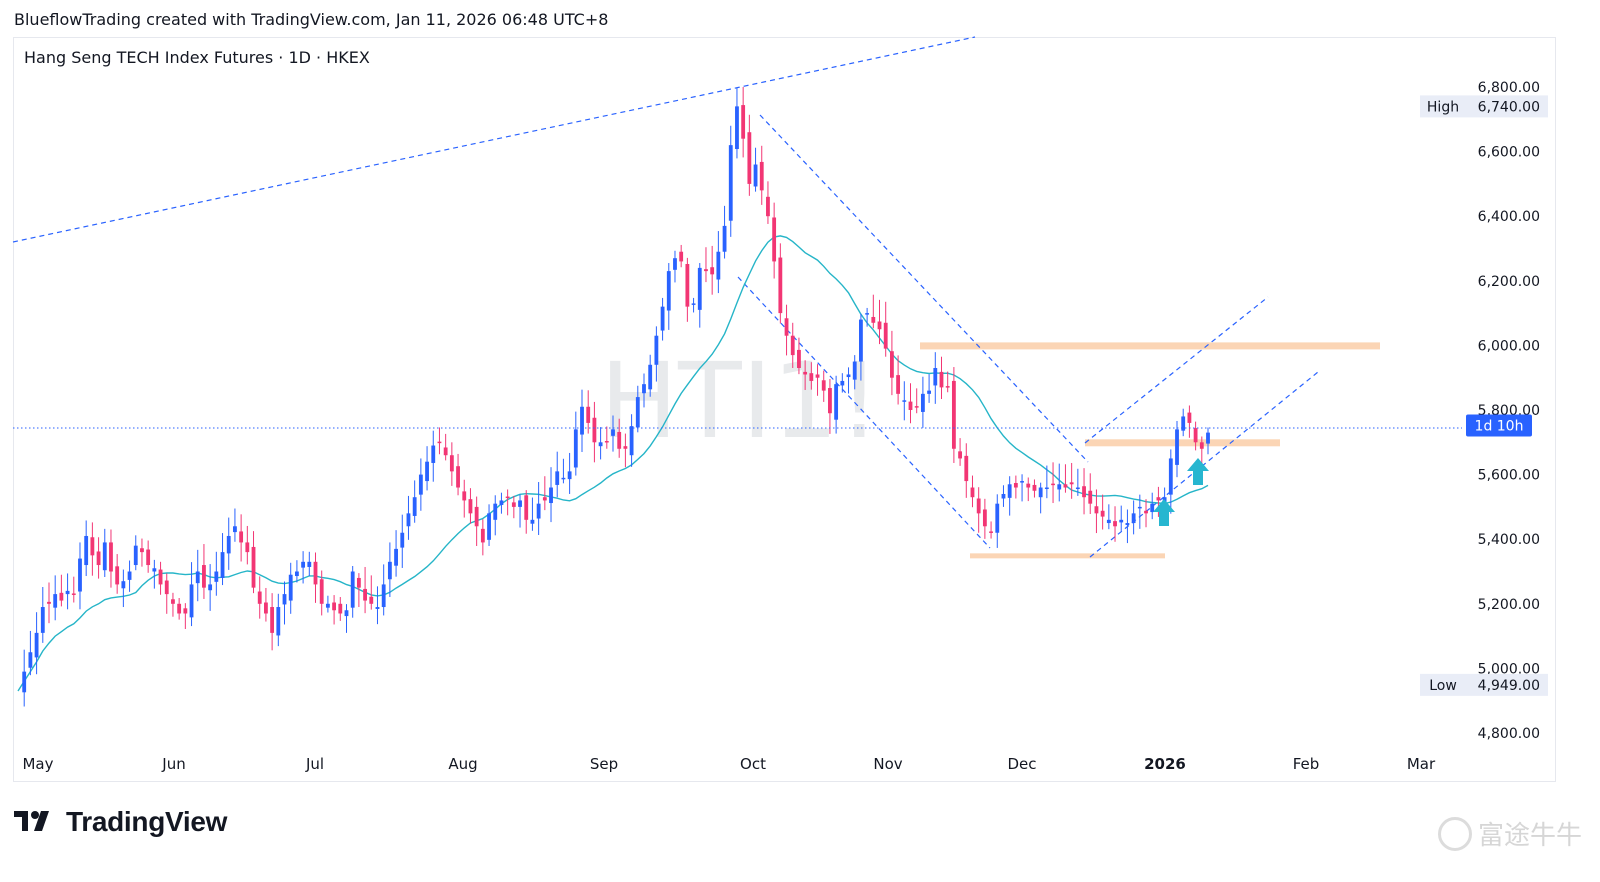 The height and width of the screenshot is (882, 1600). I want to click on horizontal-zones, so click(1150, 450).